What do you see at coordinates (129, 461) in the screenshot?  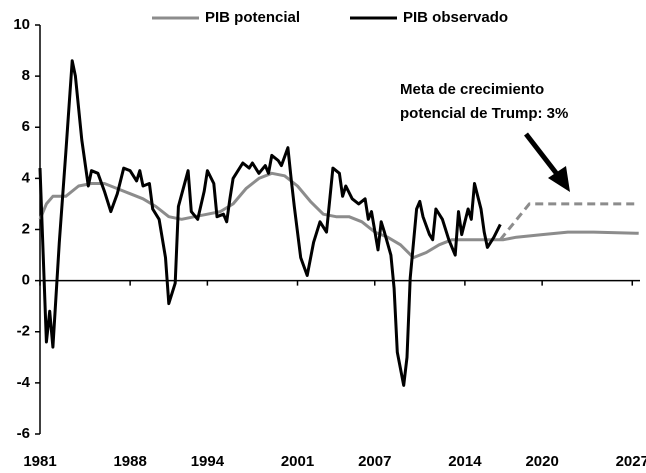 I see `x-tick-label: 1988` at bounding box center [129, 461].